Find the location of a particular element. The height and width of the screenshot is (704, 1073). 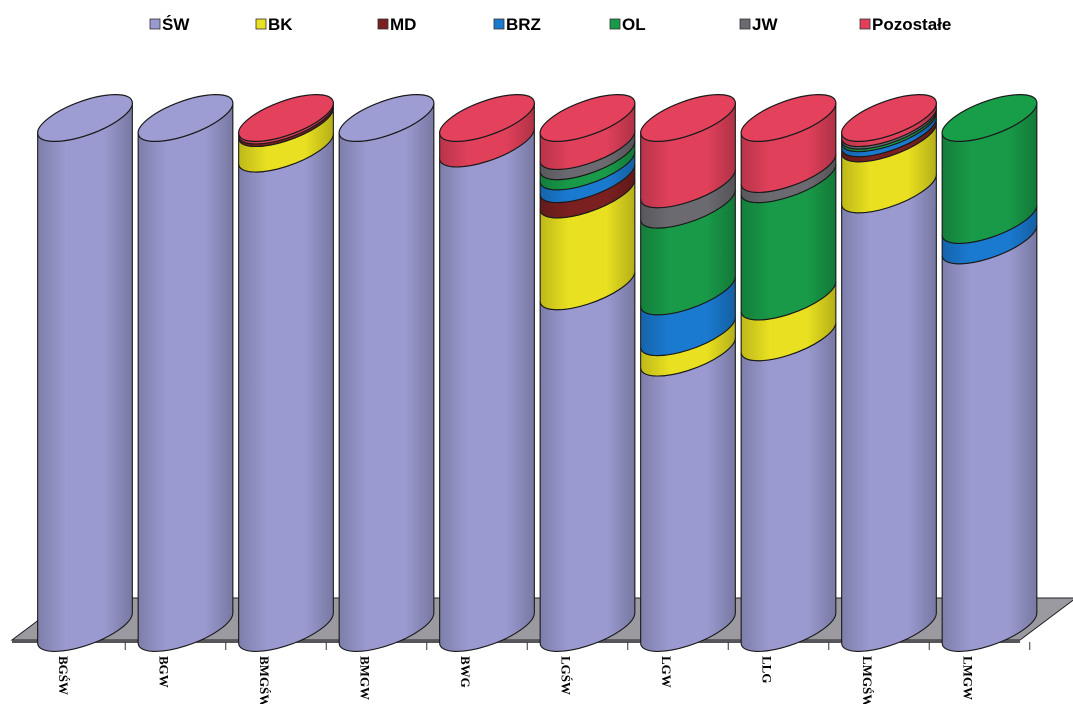

segment-LLG-ŚW is located at coordinates (788, 487).